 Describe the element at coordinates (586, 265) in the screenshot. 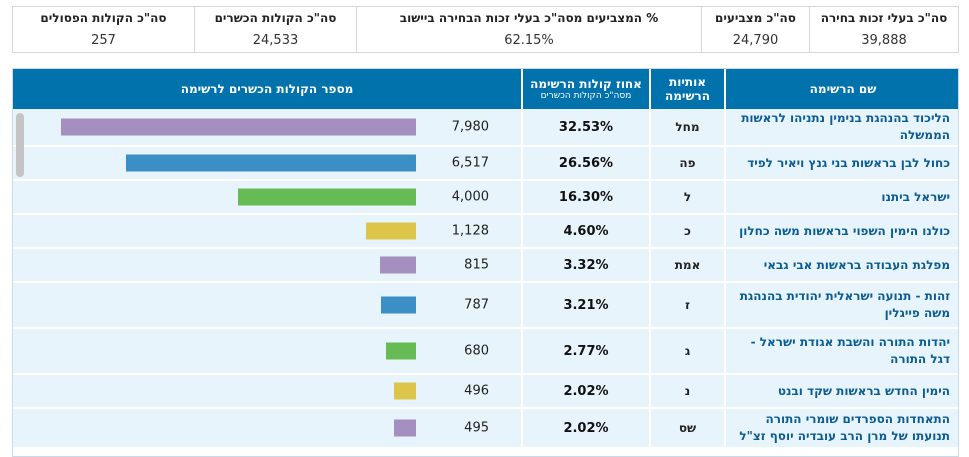

I see `vote-percent: 3.32%` at that location.